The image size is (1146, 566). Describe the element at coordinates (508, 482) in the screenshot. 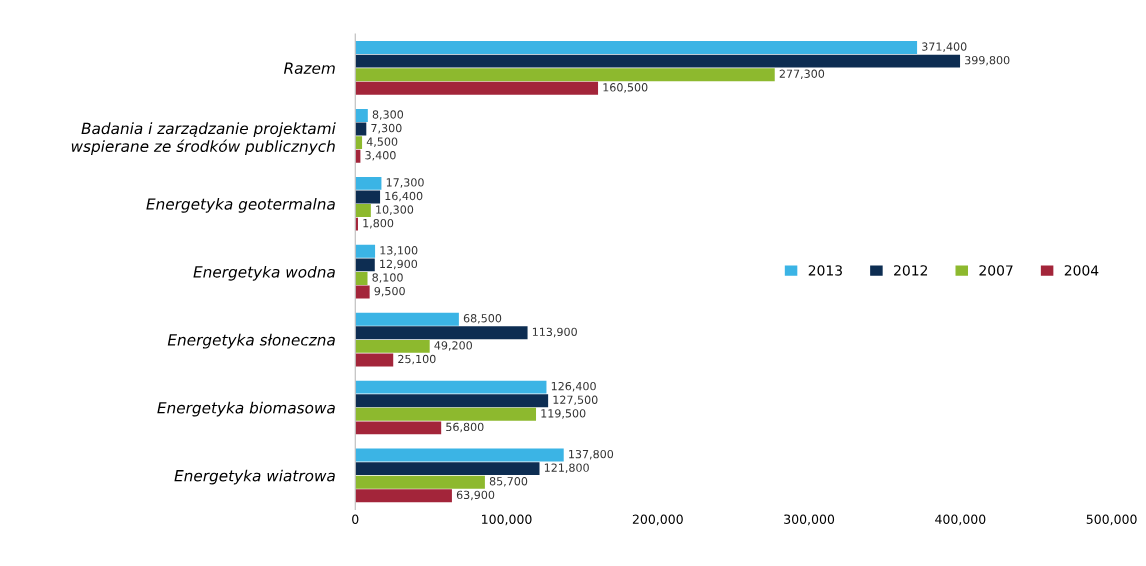

I see `data-label: 85,700` at that location.